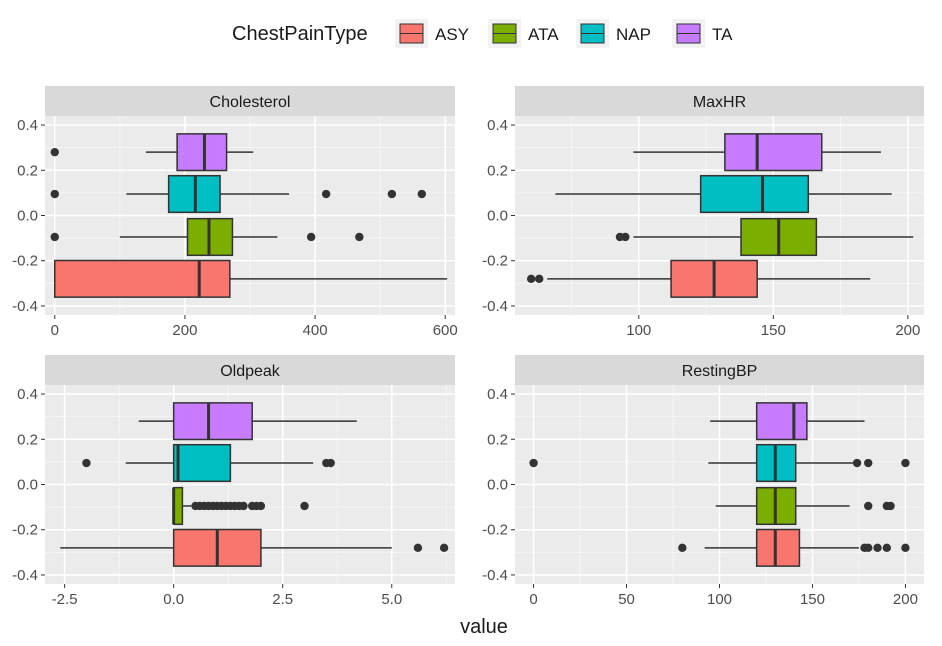  I want to click on legend-item-ta: TA, so click(702, 33).